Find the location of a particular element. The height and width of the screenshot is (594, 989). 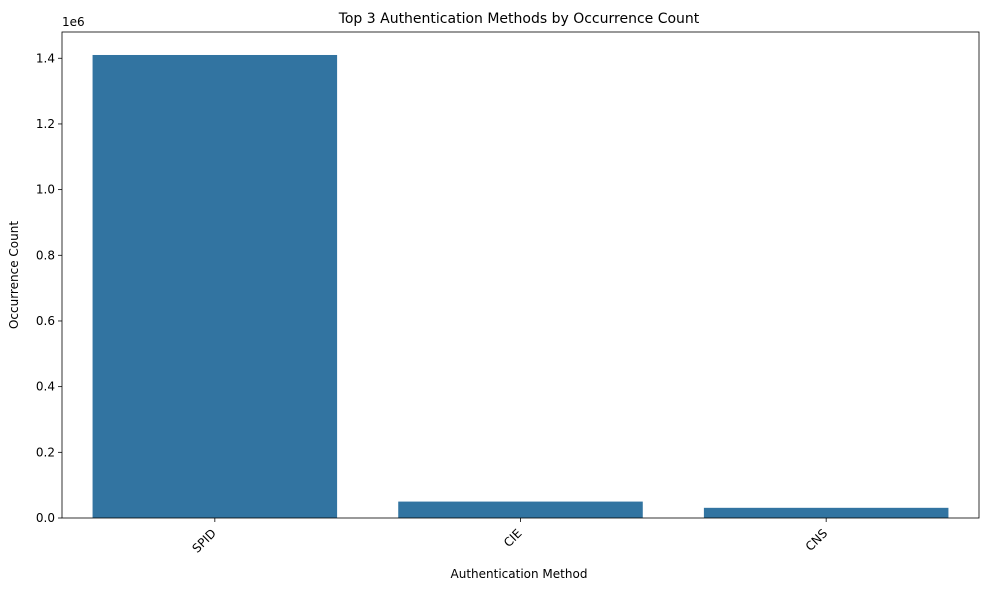

y-tick-label: 0.4 is located at coordinates (45, 387).